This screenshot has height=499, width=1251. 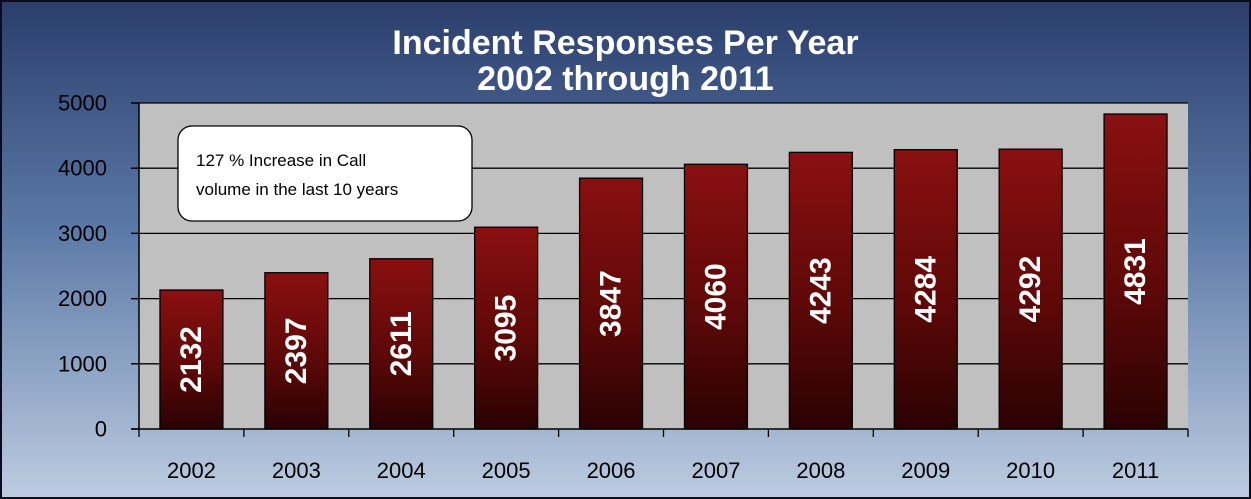 I want to click on annotation-box, so click(x=325, y=173).